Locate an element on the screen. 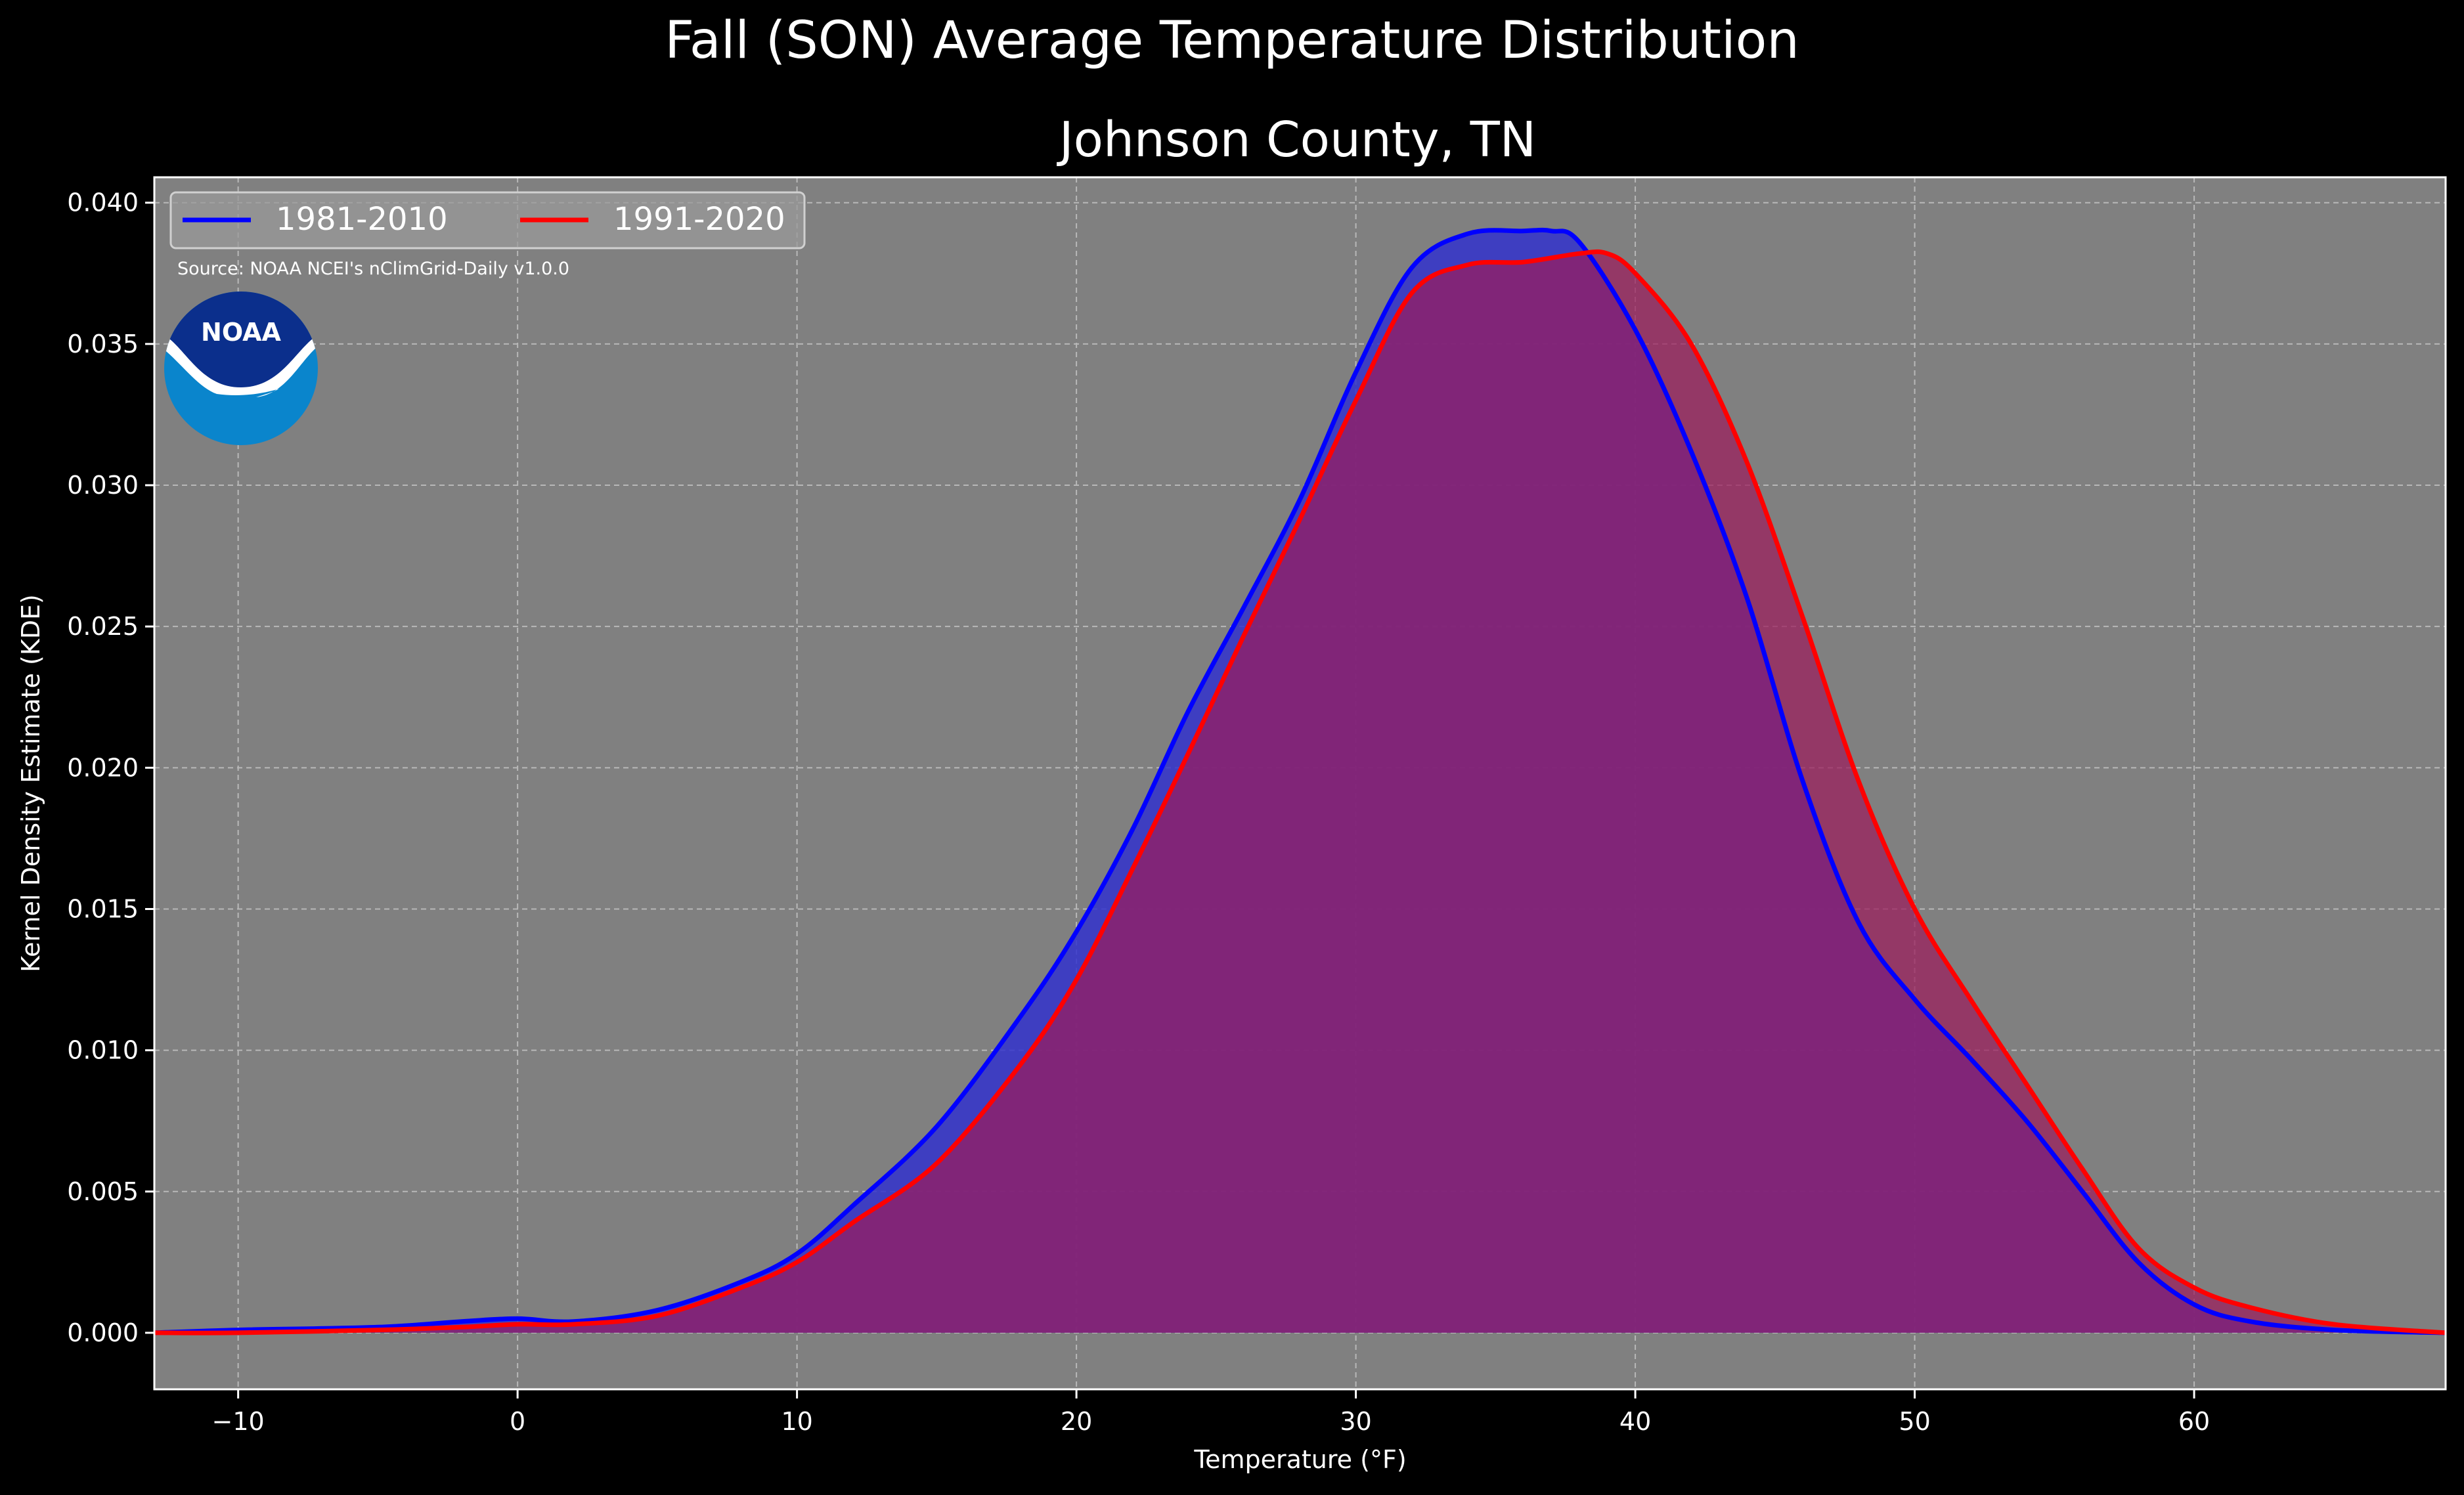 The width and height of the screenshot is (2464, 1495). x-tick-label: −10 is located at coordinates (238, 1421).